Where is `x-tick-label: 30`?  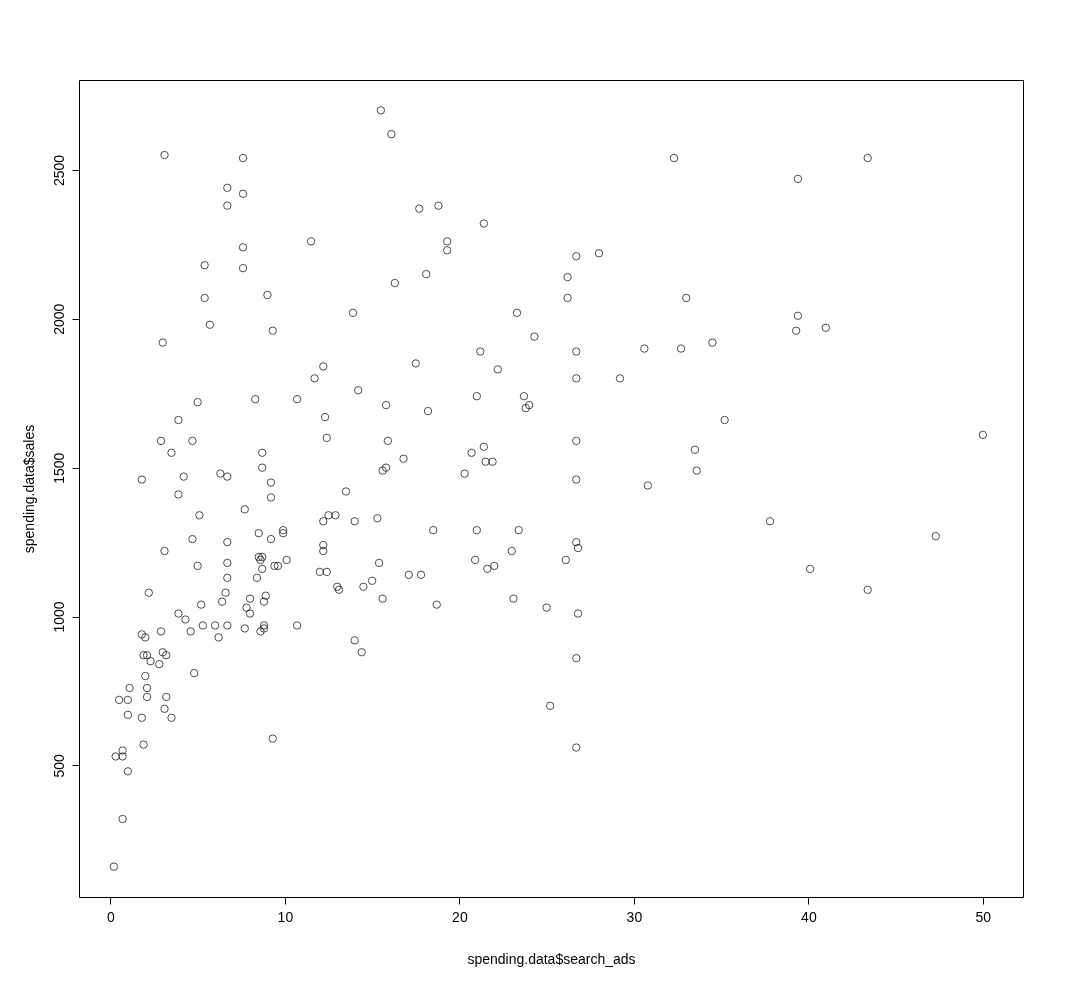 x-tick-label: 30 is located at coordinates (634, 916).